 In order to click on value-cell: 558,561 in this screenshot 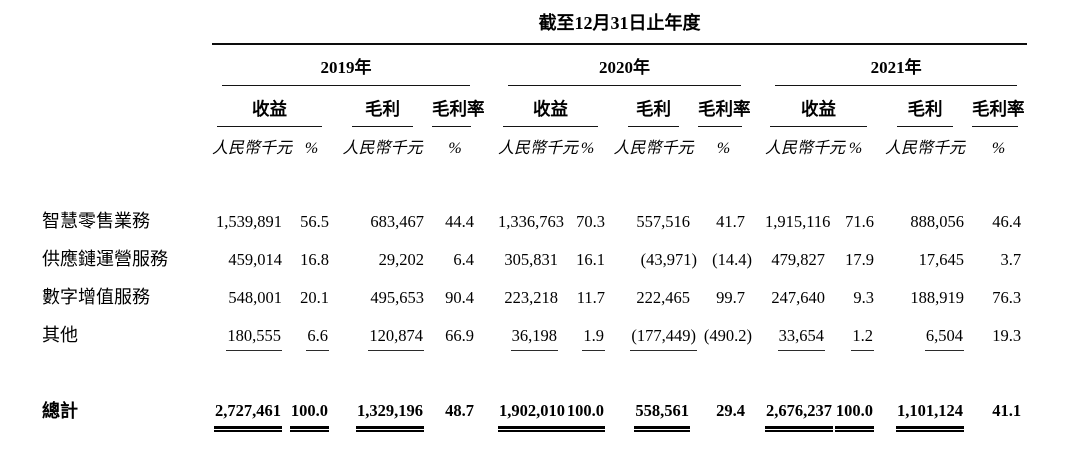, I will do `click(653, 425)`.